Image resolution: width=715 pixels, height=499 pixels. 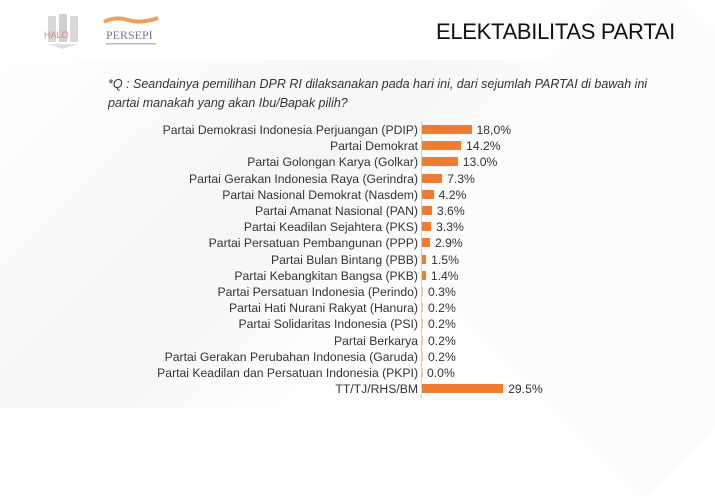 I want to click on persepi-logo: PERSEPI, so click(x=131, y=31).